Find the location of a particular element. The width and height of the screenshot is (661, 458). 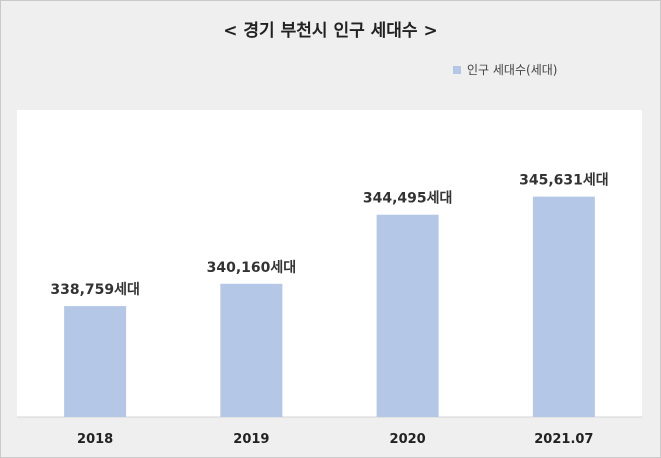

bar-2018 is located at coordinates (95, 361).